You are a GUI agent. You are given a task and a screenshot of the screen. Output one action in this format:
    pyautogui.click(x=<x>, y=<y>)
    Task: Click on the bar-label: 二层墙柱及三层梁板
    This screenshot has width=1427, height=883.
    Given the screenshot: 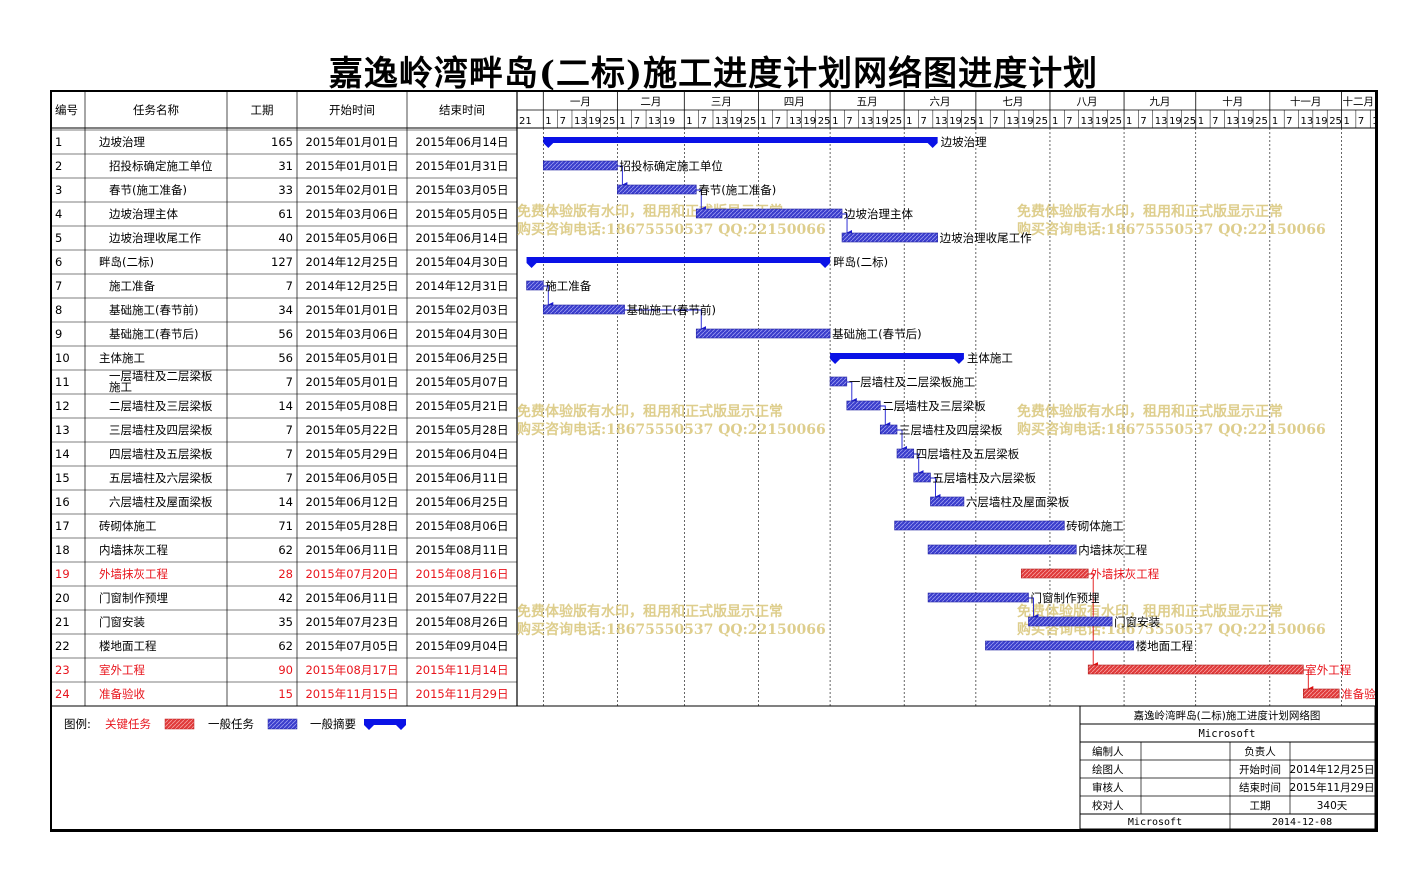 What is the action you would take?
    pyautogui.click(x=934, y=406)
    